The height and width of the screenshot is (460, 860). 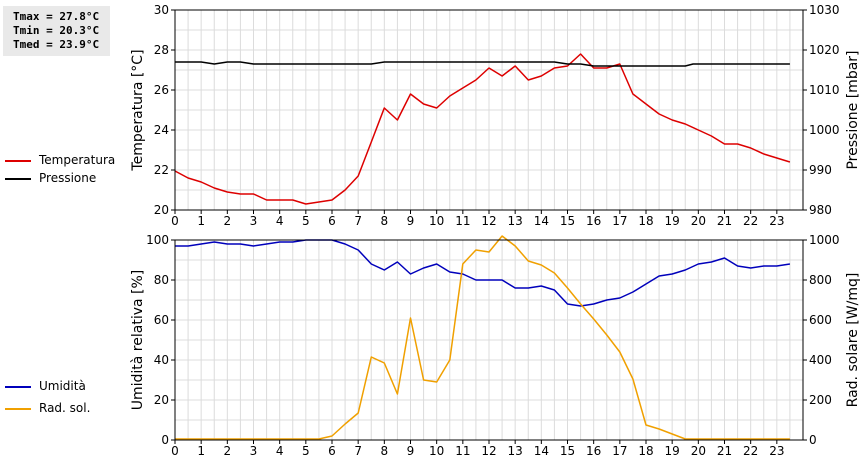 What do you see at coordinates (567, 451) in the screenshot?
I see `bottom-x-tick-label: 15` at bounding box center [567, 451].